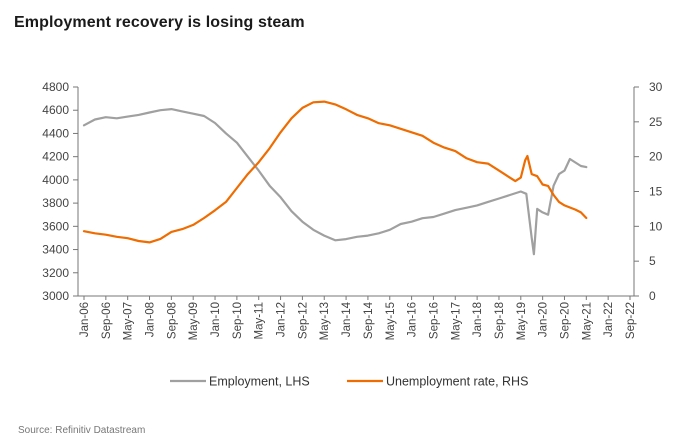  What do you see at coordinates (55, 133) in the screenshot?
I see `left-tick-label: 4400` at bounding box center [55, 133].